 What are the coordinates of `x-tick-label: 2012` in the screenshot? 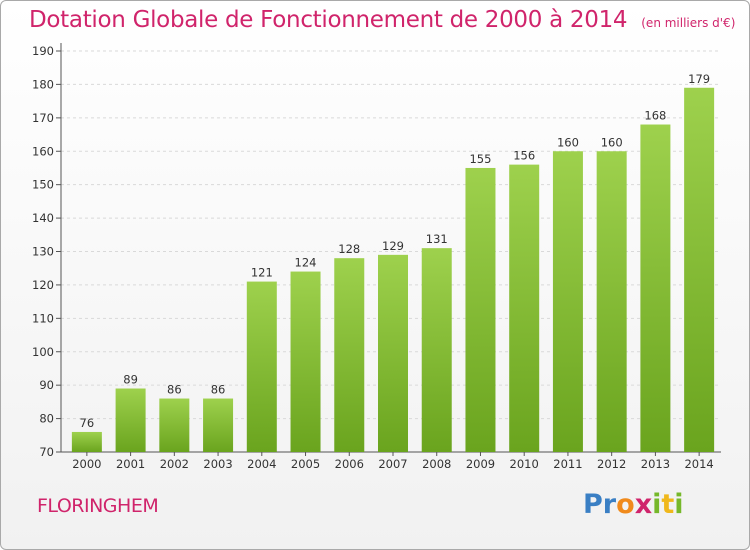 It's located at (611, 464).